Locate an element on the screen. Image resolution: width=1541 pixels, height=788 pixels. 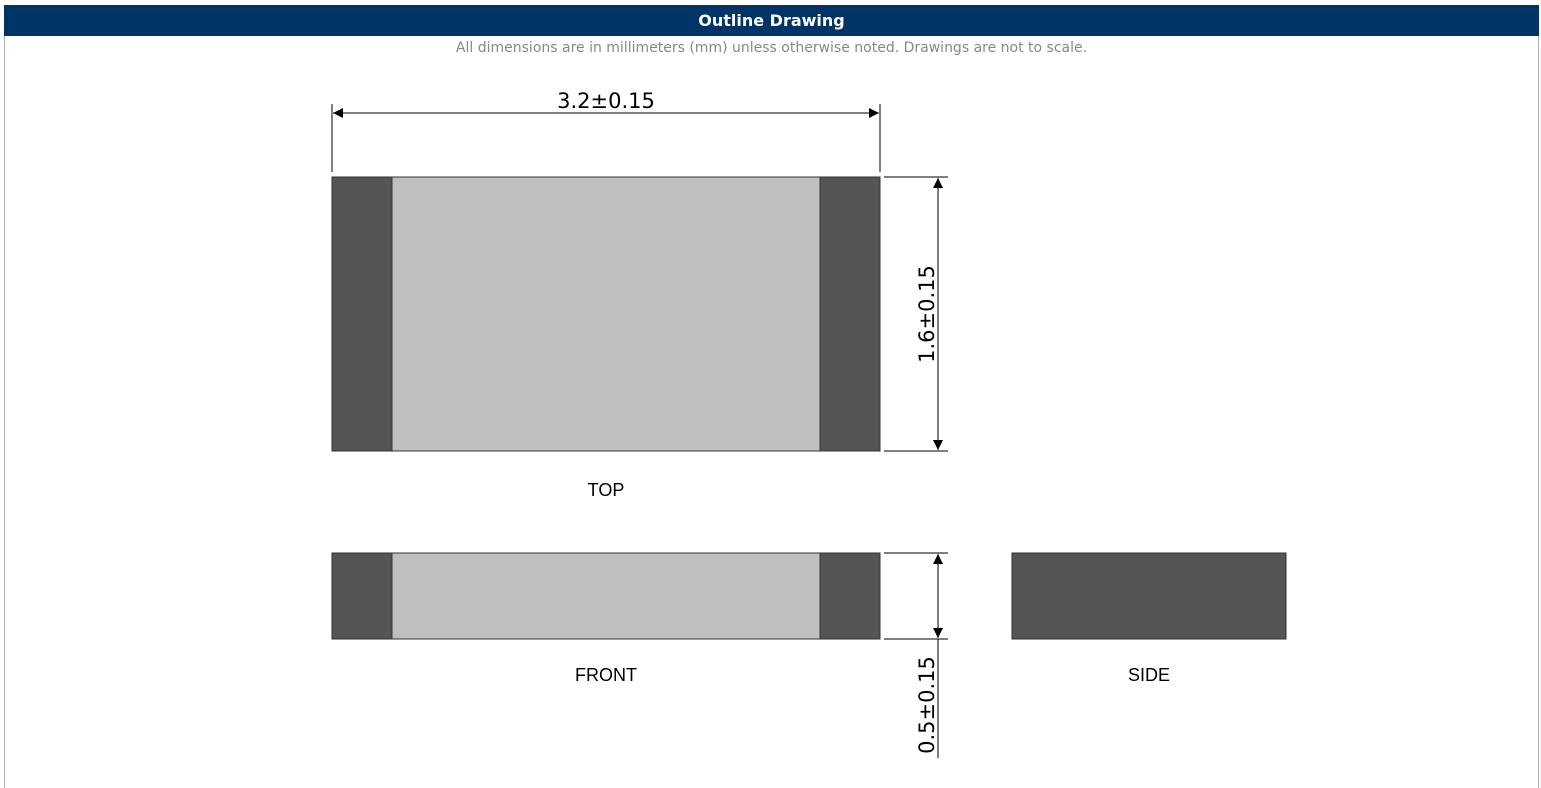
thickness-label: 0.5±0.15 is located at coordinates (927, 705).